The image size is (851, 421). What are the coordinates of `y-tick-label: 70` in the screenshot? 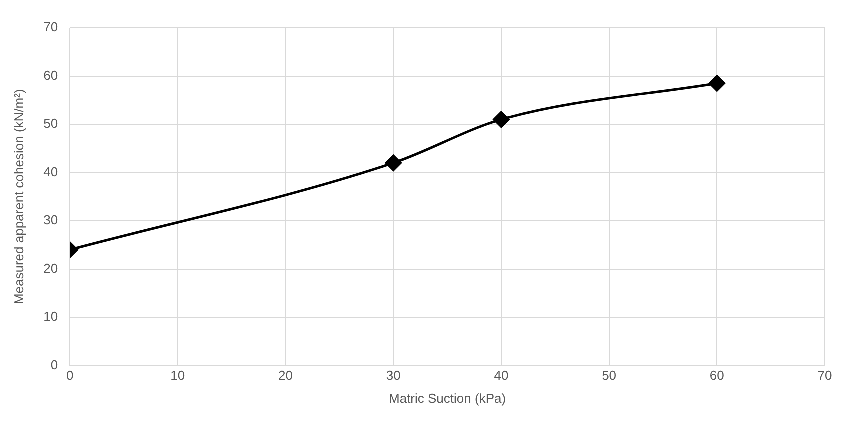 It's located at (51, 27).